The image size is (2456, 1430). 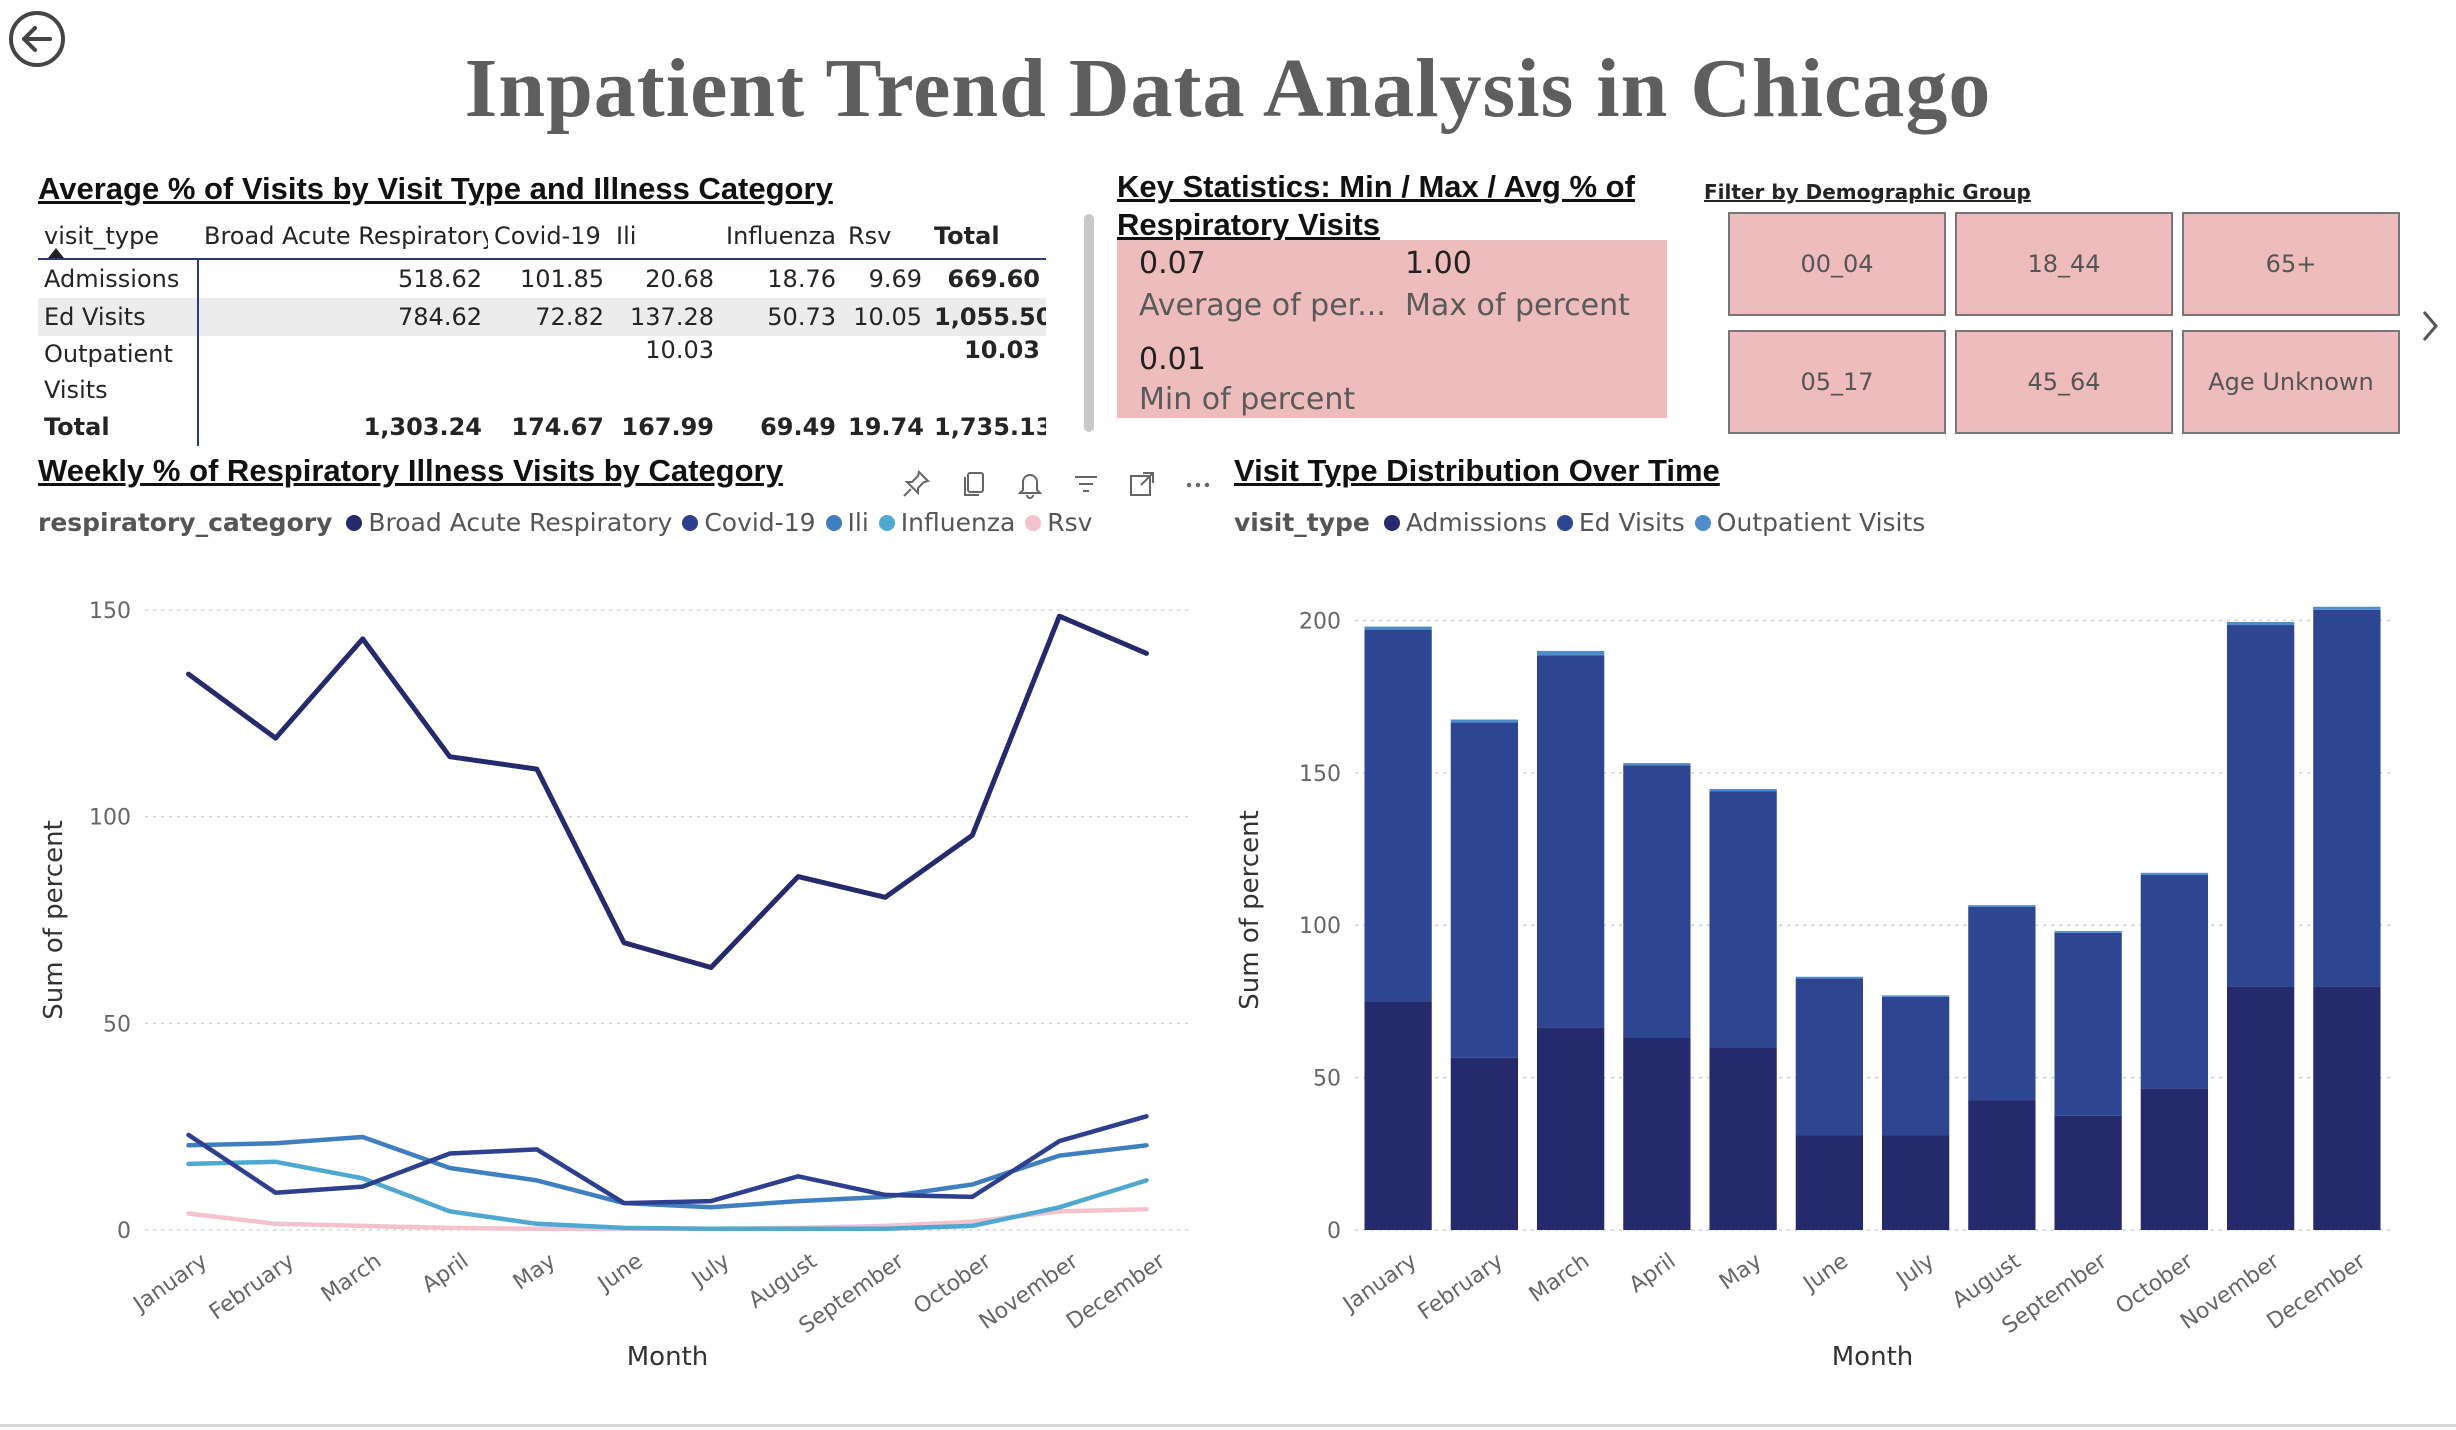 What do you see at coordinates (549, 237) in the screenshot?
I see `column-header: Covid-19` at bounding box center [549, 237].